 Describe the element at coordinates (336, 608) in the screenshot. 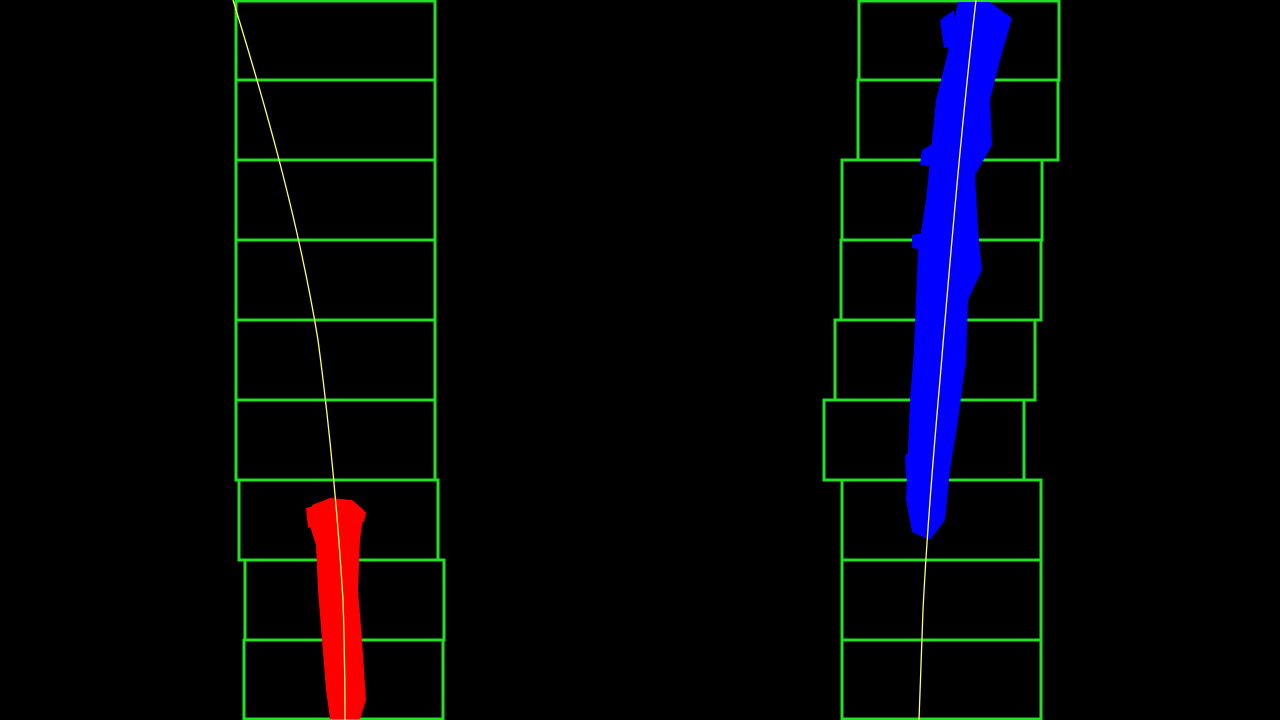

I see `left-lane-pixels` at that location.